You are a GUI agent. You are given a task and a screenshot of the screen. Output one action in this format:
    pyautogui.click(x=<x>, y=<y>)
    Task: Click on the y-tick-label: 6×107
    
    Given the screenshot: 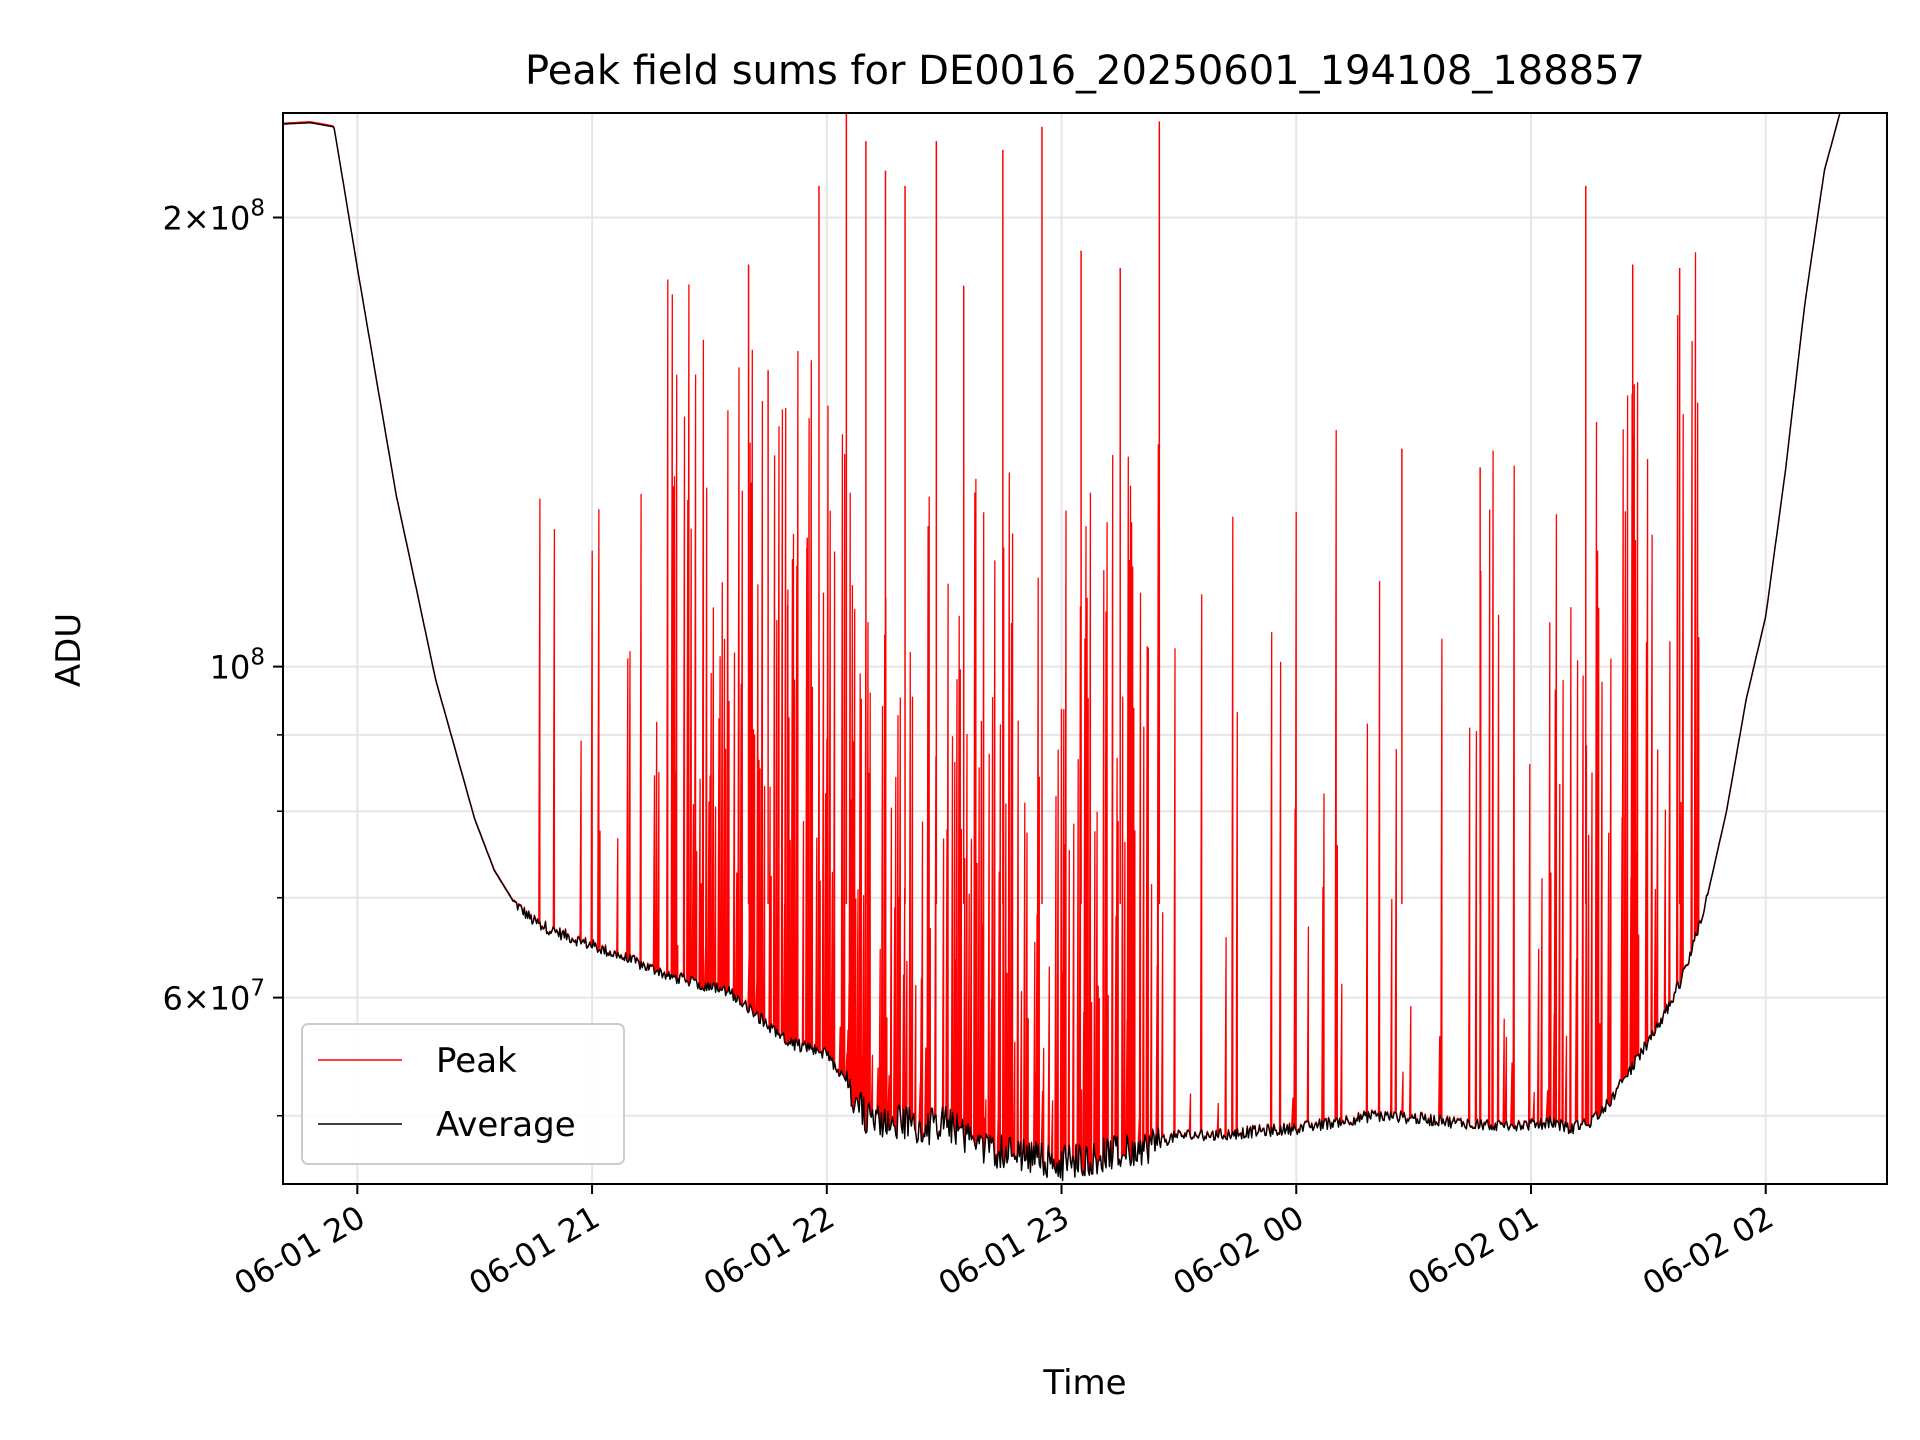 What is the action you would take?
    pyautogui.click(x=213, y=997)
    